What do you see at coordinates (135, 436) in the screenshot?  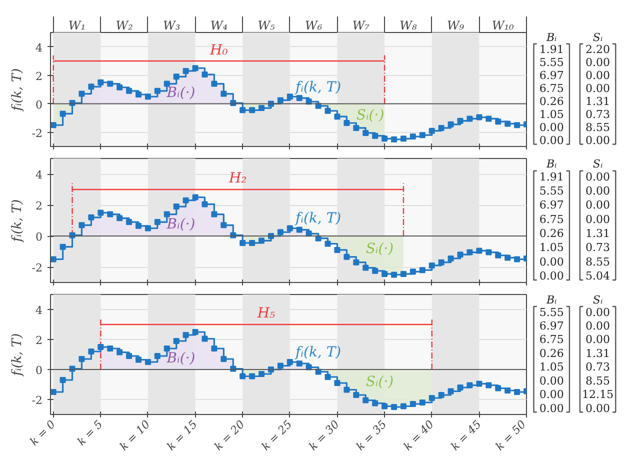 I see `x-tick-label: k = 10` at bounding box center [135, 436].